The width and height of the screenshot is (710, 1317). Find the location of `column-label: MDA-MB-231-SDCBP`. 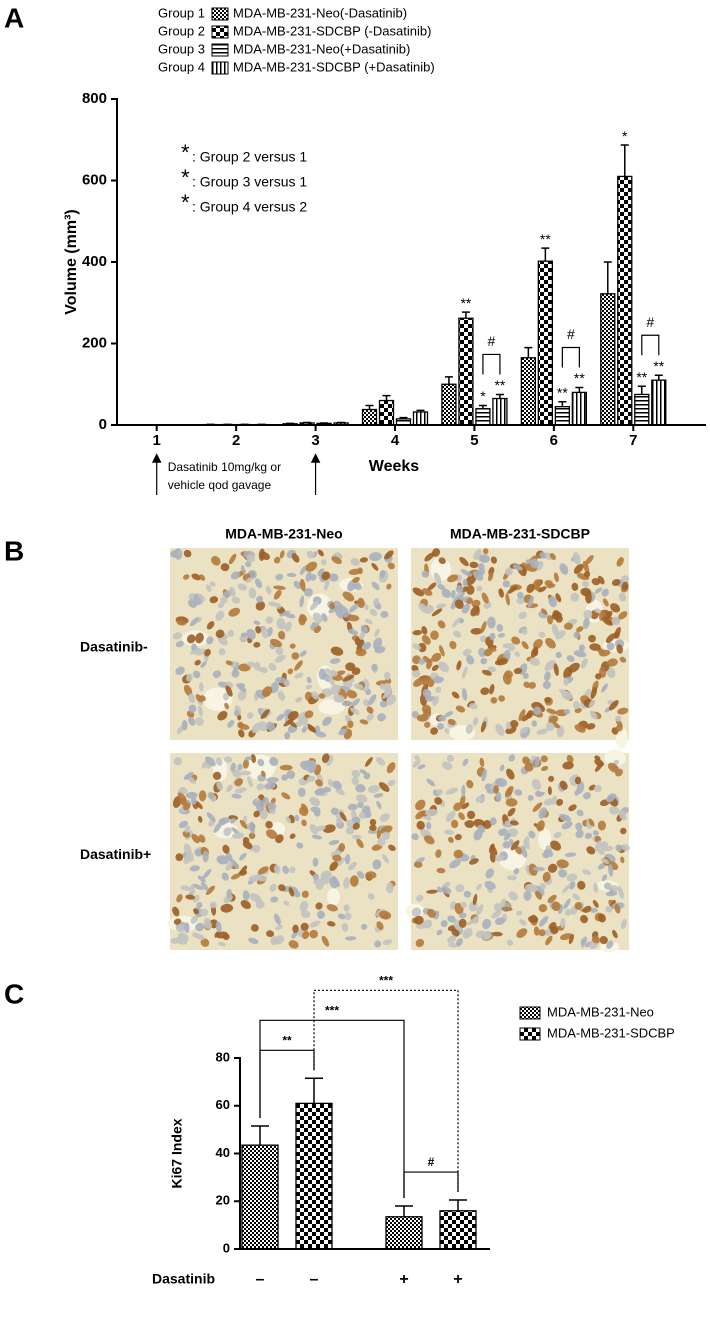

column-label: MDA-MB-231-SDCBP is located at coordinates (520, 534).